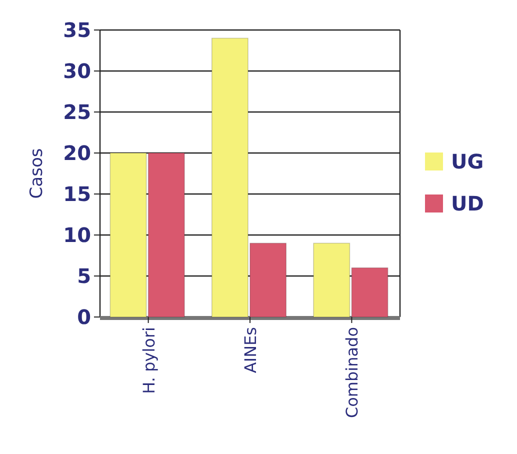 This screenshot has height=454, width=517. What do you see at coordinates (77, 112) in the screenshot?
I see `y-tick-label: 25` at bounding box center [77, 112].